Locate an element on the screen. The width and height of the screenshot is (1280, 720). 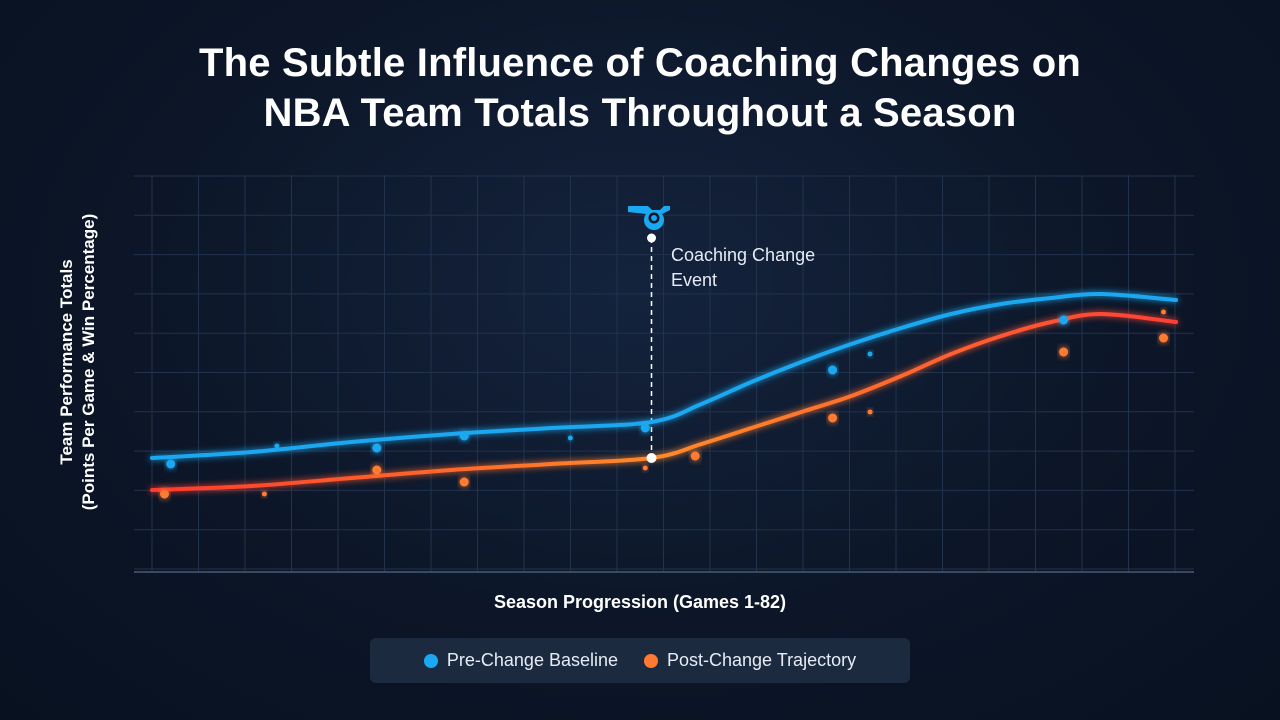
legend-swatch-pre-change is located at coordinates (430, 660).